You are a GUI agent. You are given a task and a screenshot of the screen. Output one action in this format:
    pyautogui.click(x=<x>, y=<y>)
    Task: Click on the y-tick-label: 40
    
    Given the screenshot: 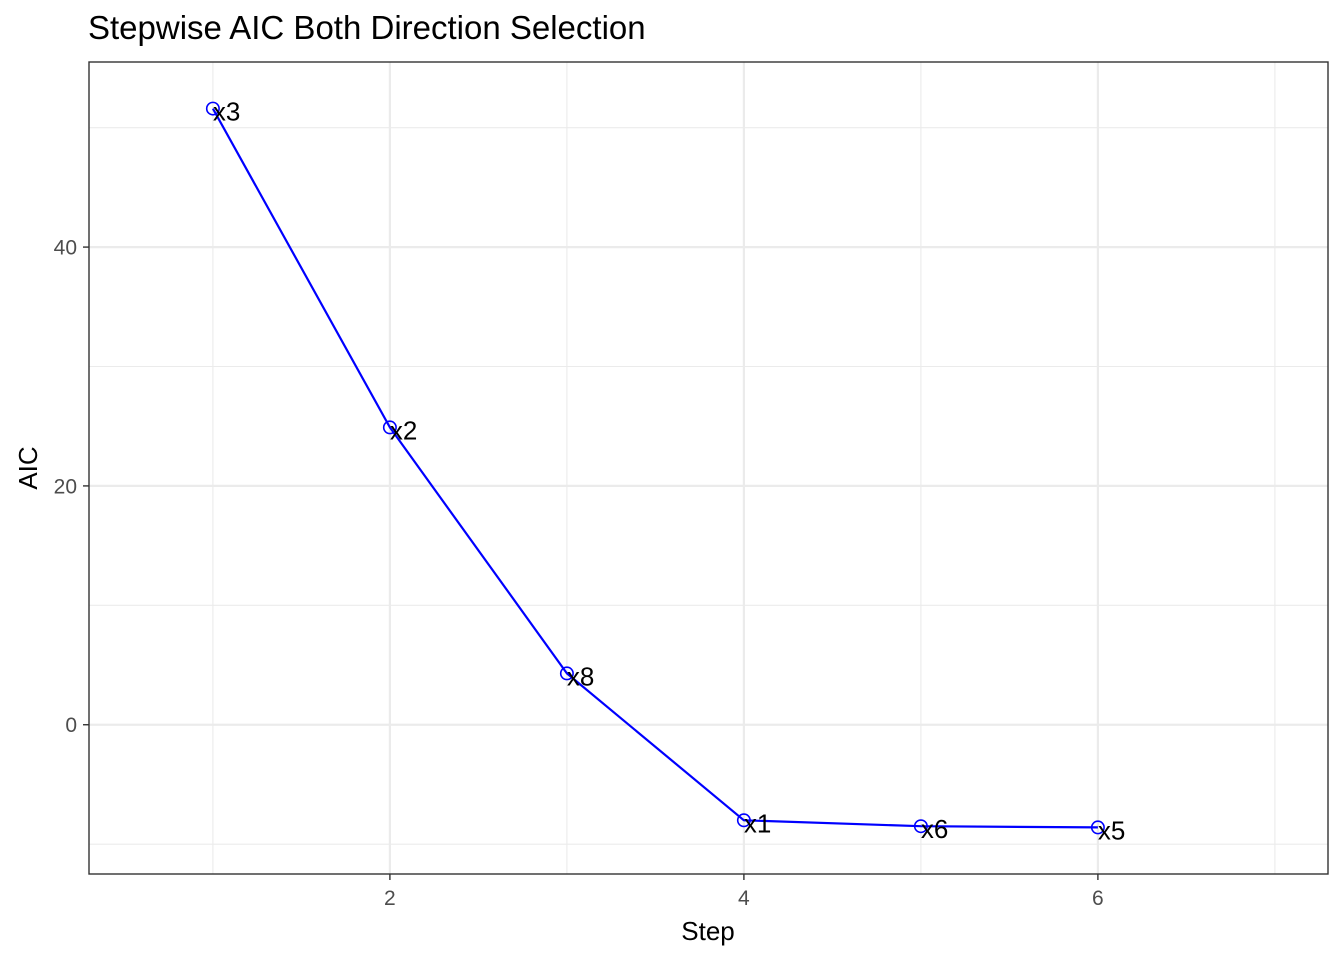 What is the action you would take?
    pyautogui.click(x=65, y=248)
    